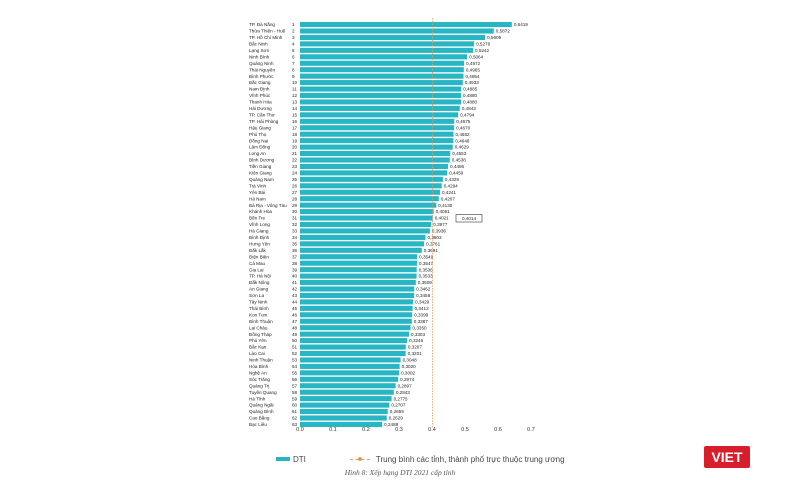 This screenshot has width=800, height=480. I want to click on rank-label: 11, so click(294, 89).